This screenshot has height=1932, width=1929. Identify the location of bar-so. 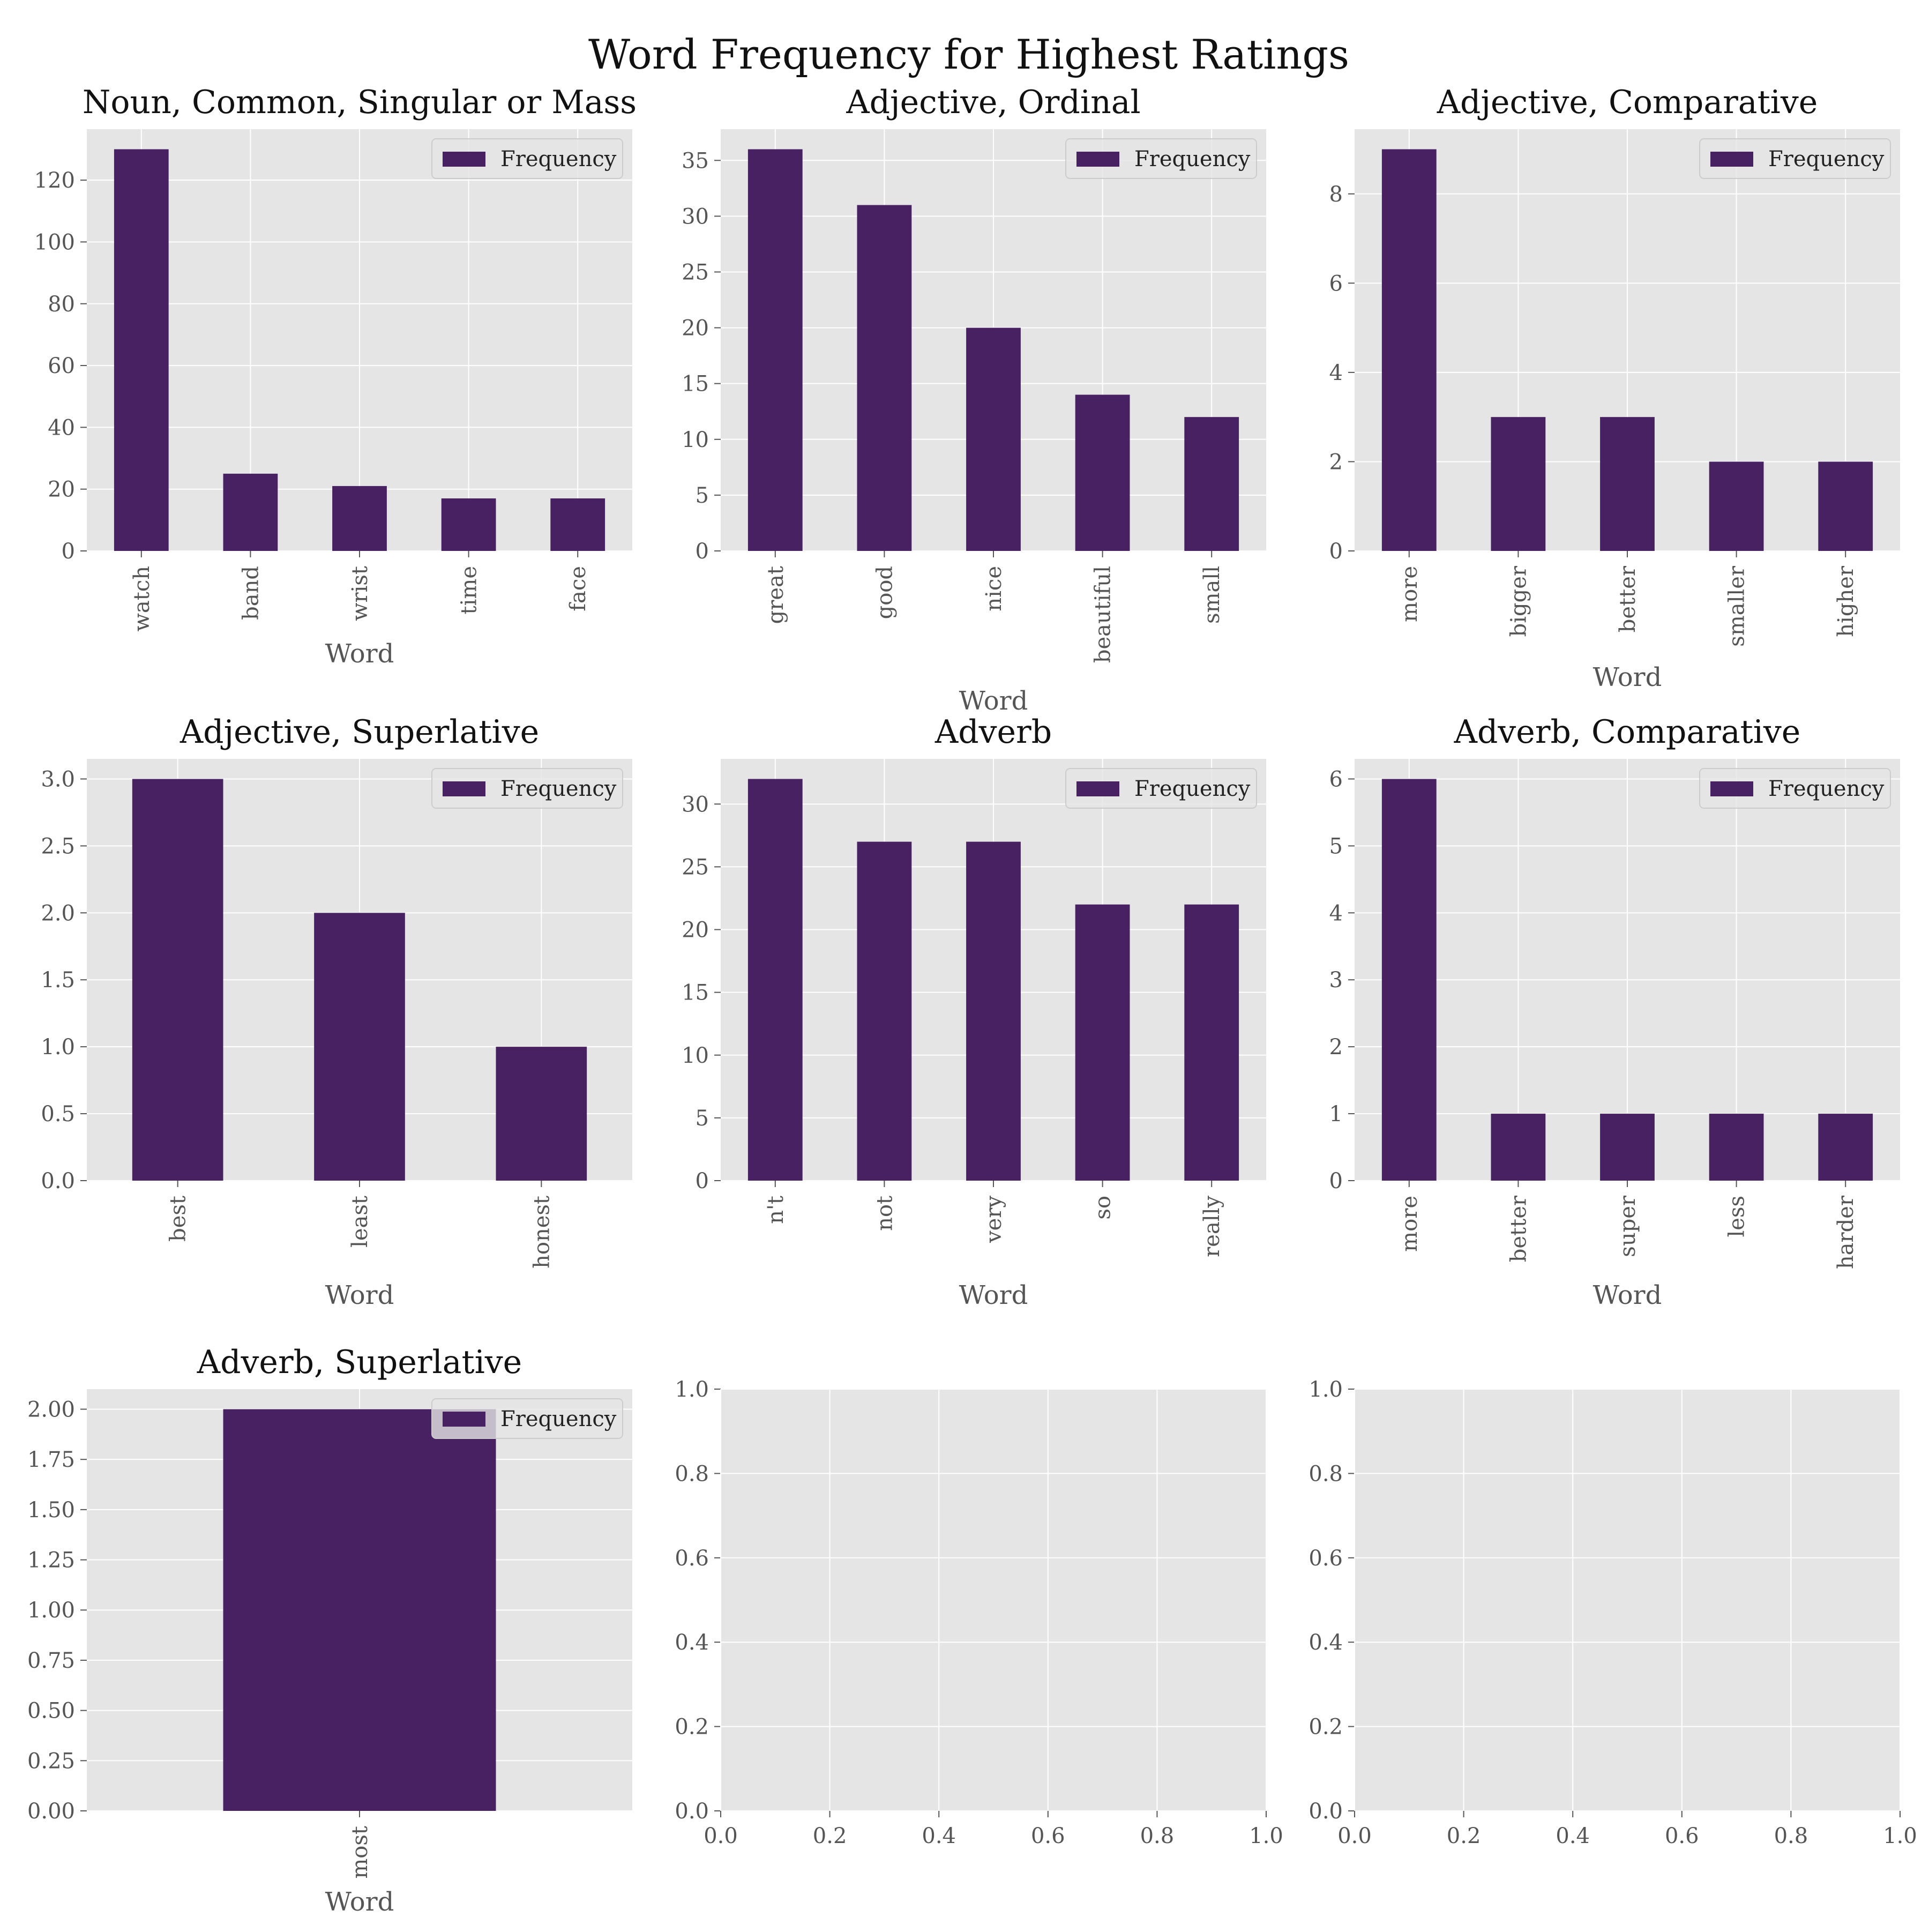
(1102, 1043).